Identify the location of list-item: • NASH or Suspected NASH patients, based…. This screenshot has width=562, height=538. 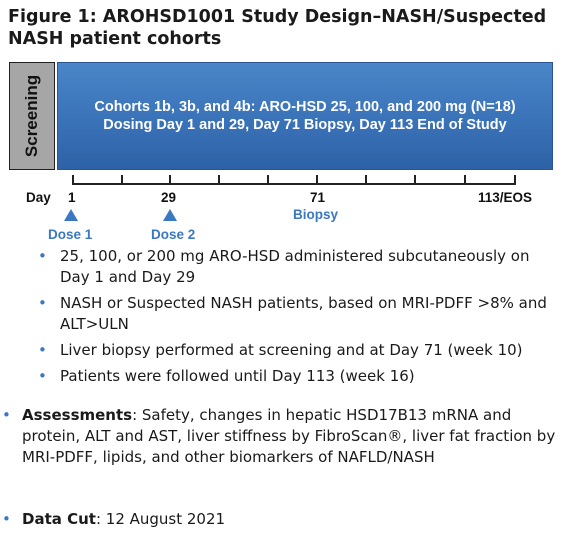
(292, 313).